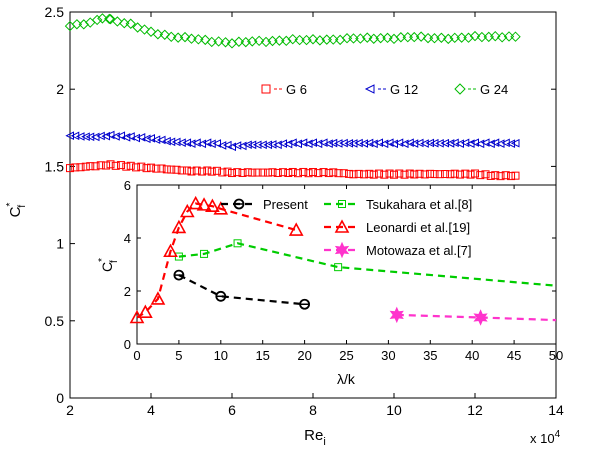 This screenshot has height=450, width=598. Describe the element at coordinates (108, 265) in the screenshot. I see `inset-y-axis-label: C*f` at that location.